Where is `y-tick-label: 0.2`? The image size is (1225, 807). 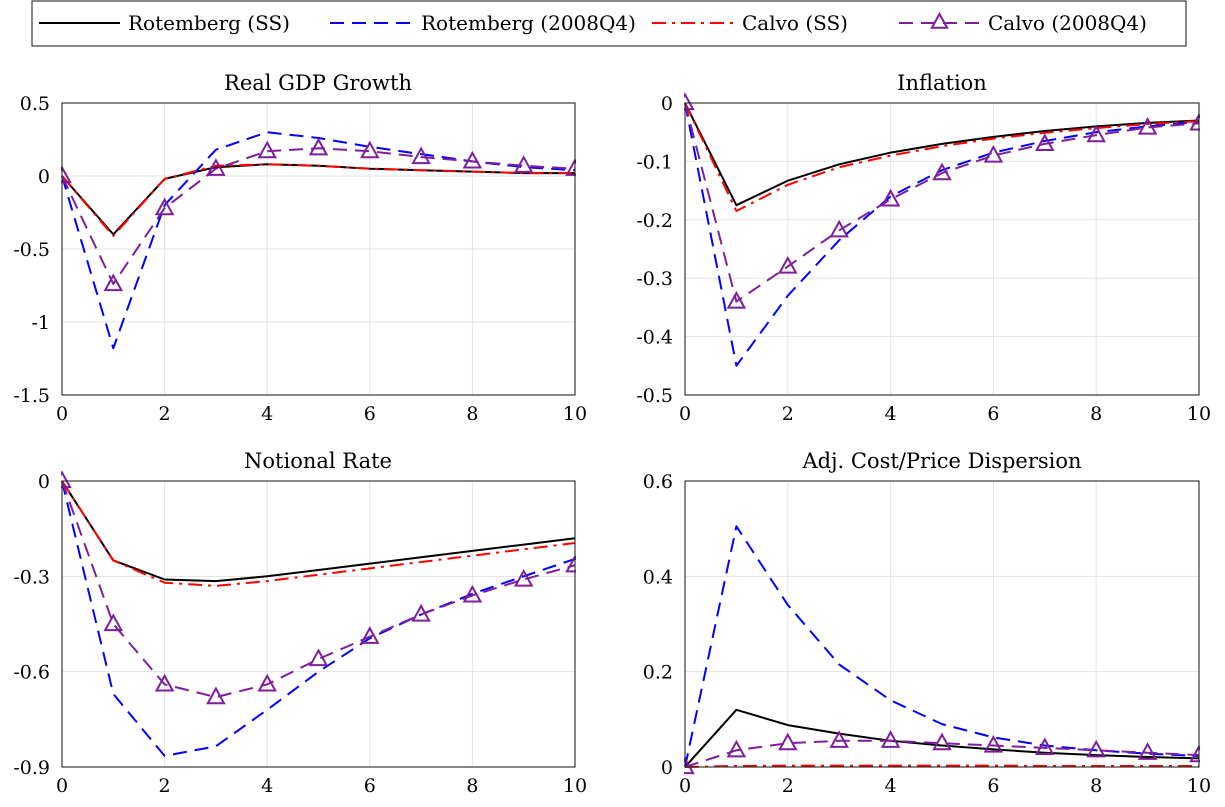
y-tick-label: 0.2 is located at coordinates (658, 673).